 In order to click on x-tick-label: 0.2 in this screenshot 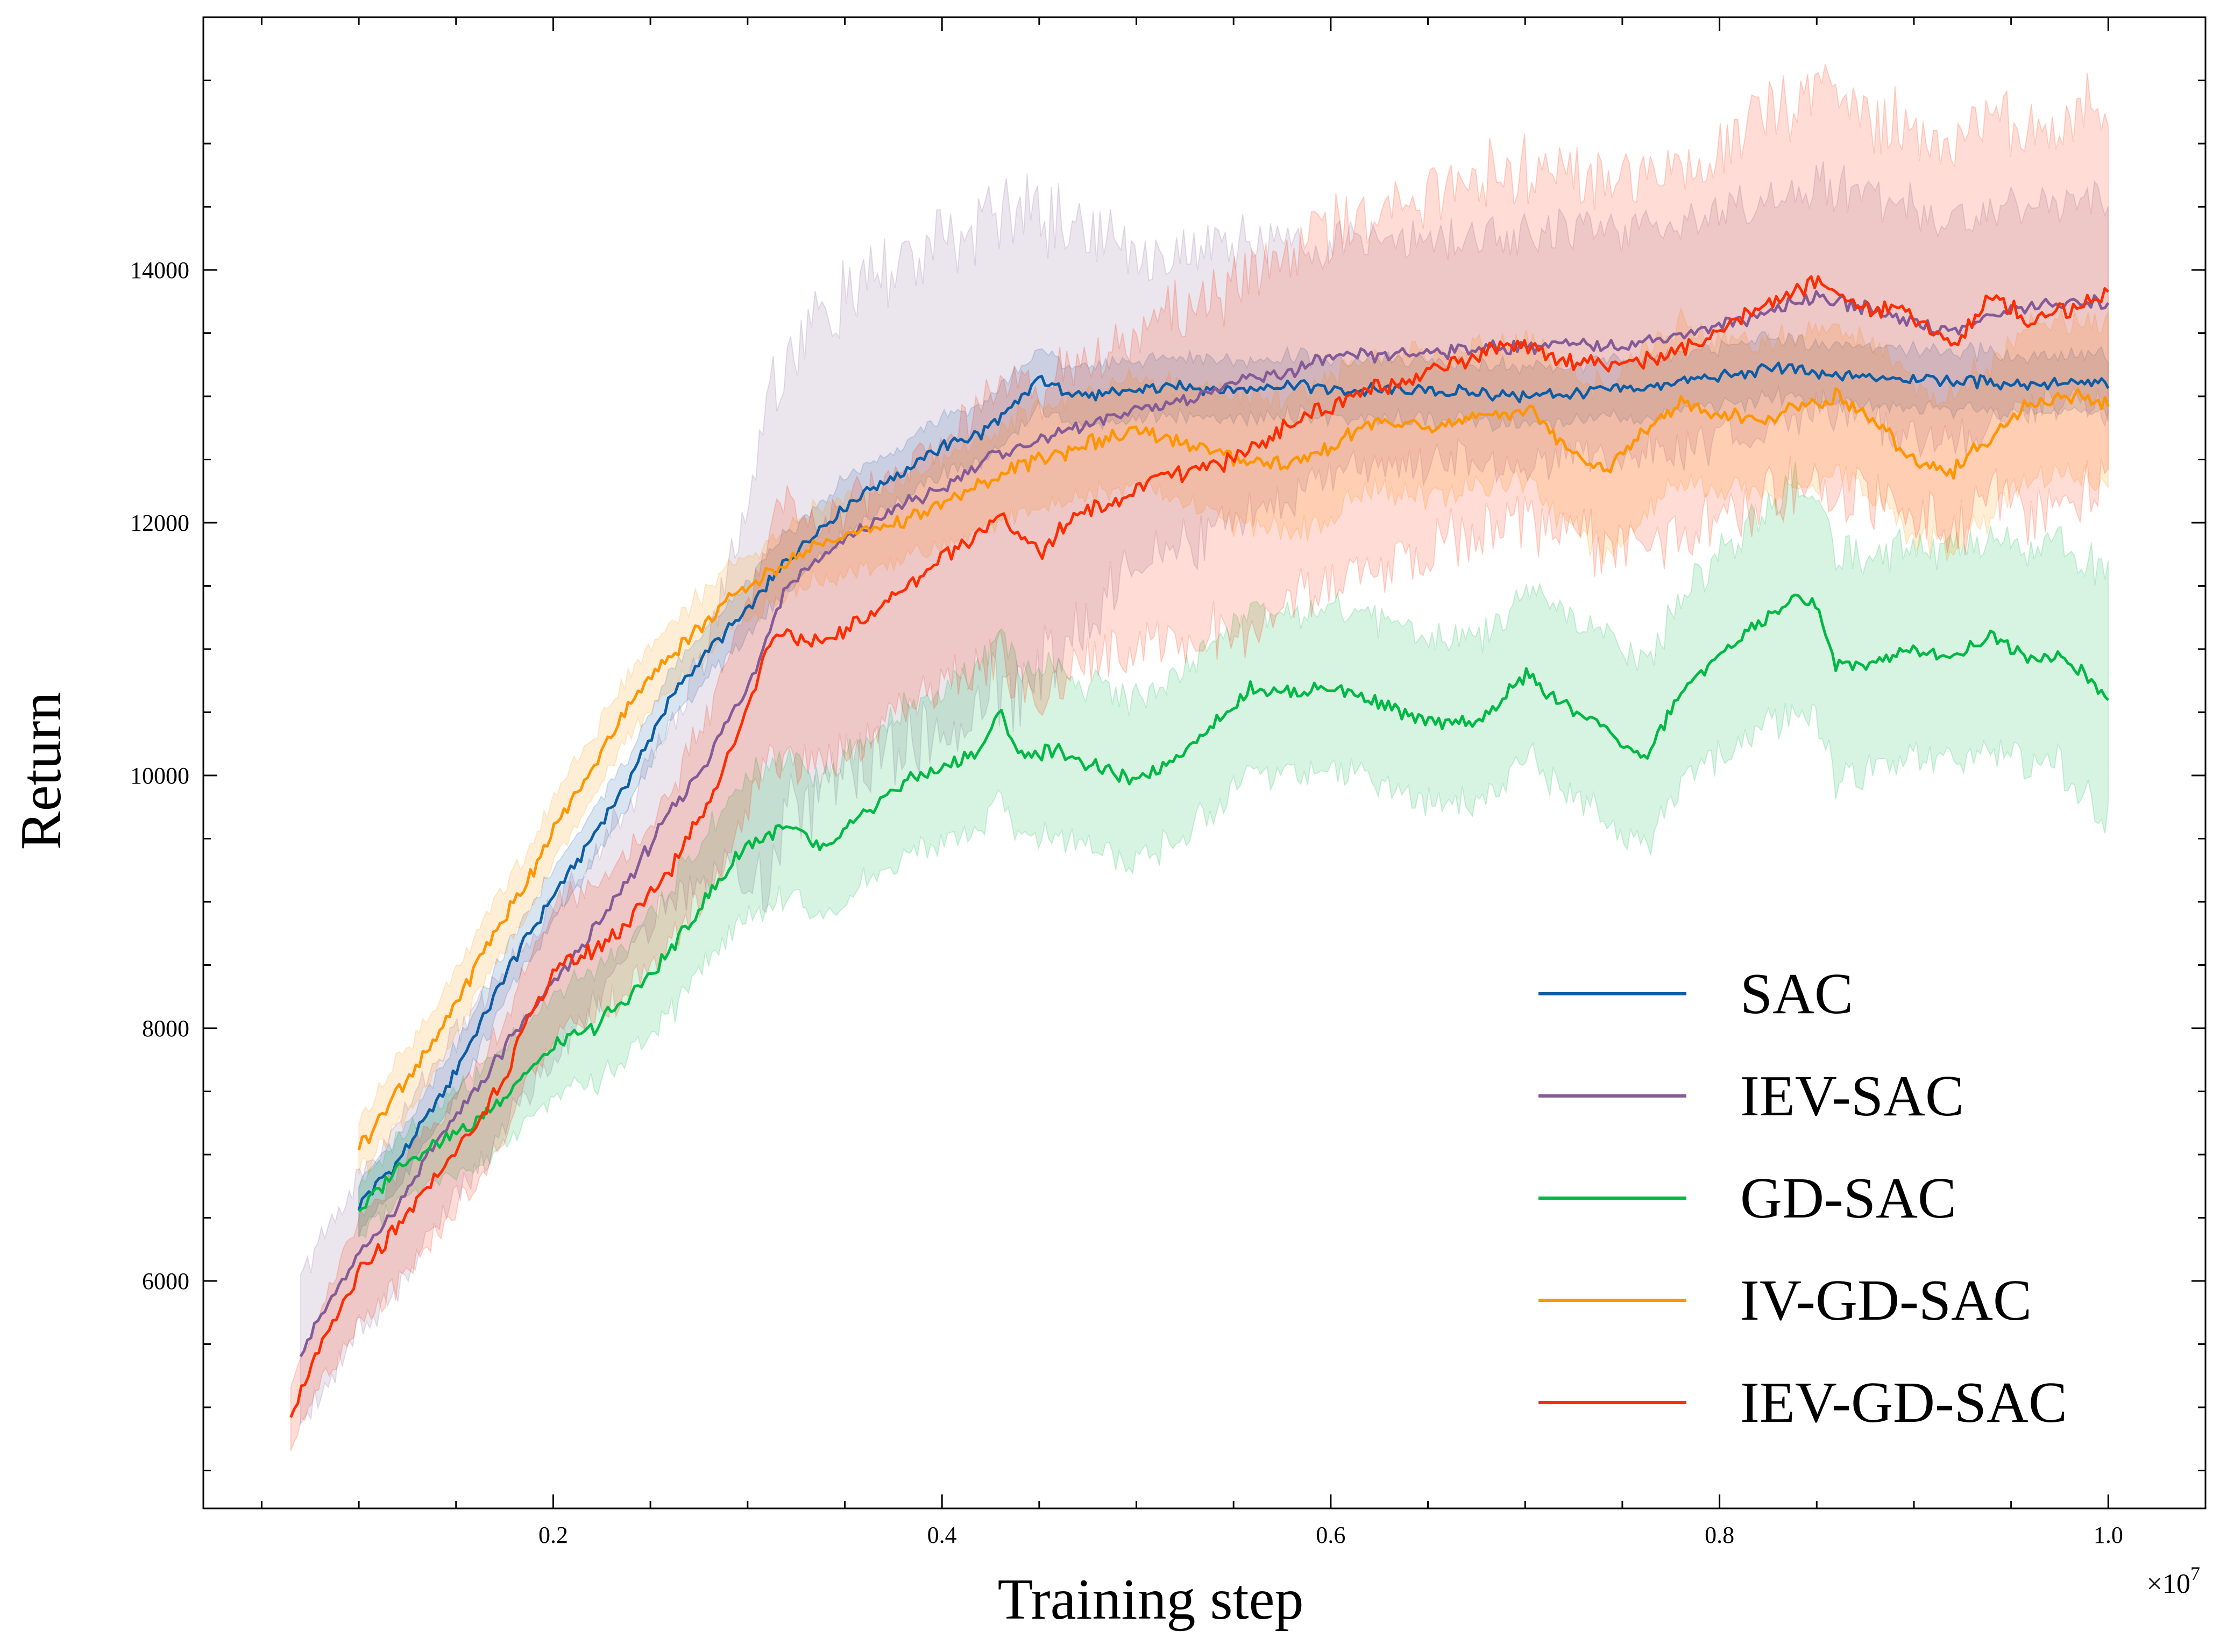, I will do `click(553, 1535)`.